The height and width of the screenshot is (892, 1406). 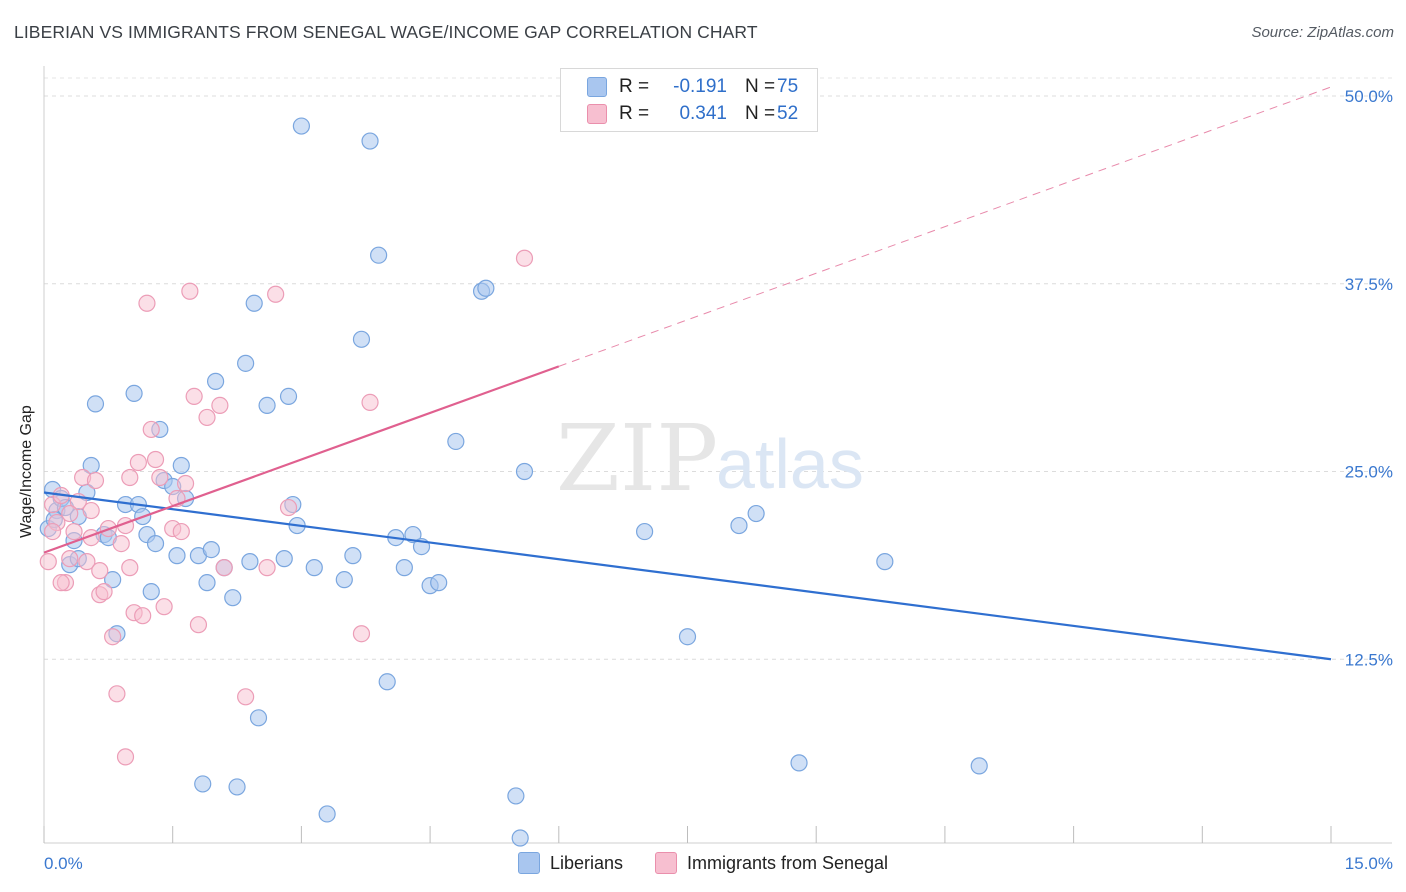 I want to click on legend-r-value: -0.191, so click(x=700, y=86).